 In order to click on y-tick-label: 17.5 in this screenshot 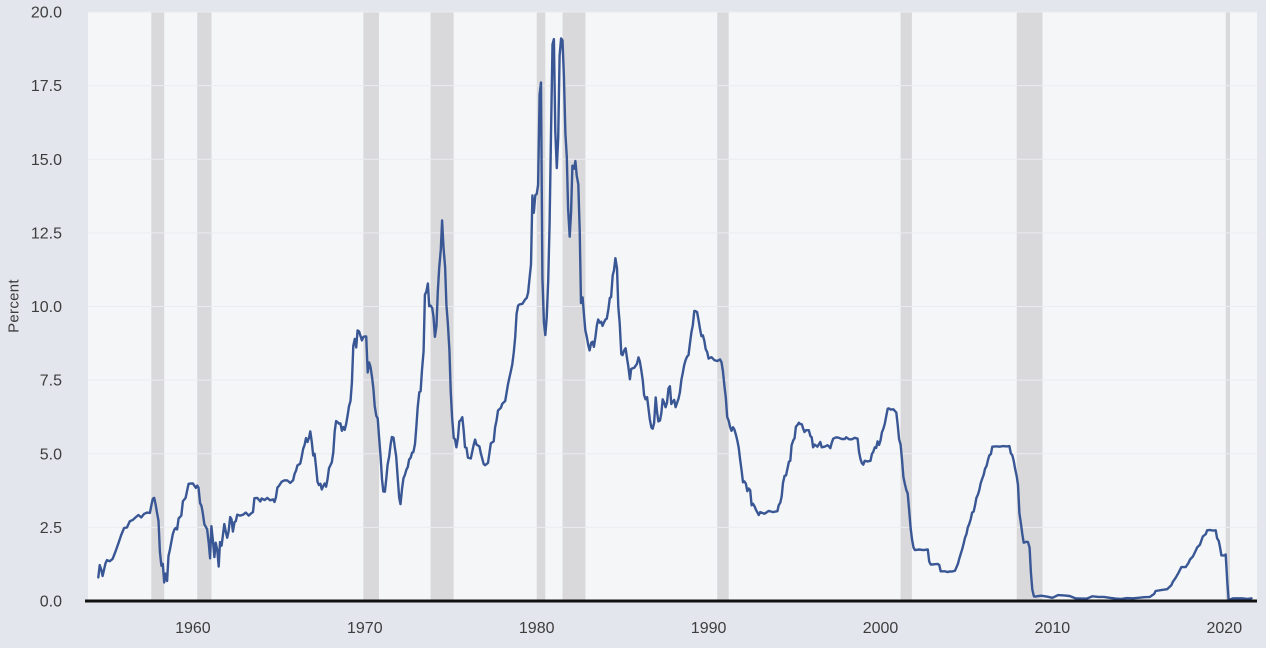, I will do `click(46, 86)`.